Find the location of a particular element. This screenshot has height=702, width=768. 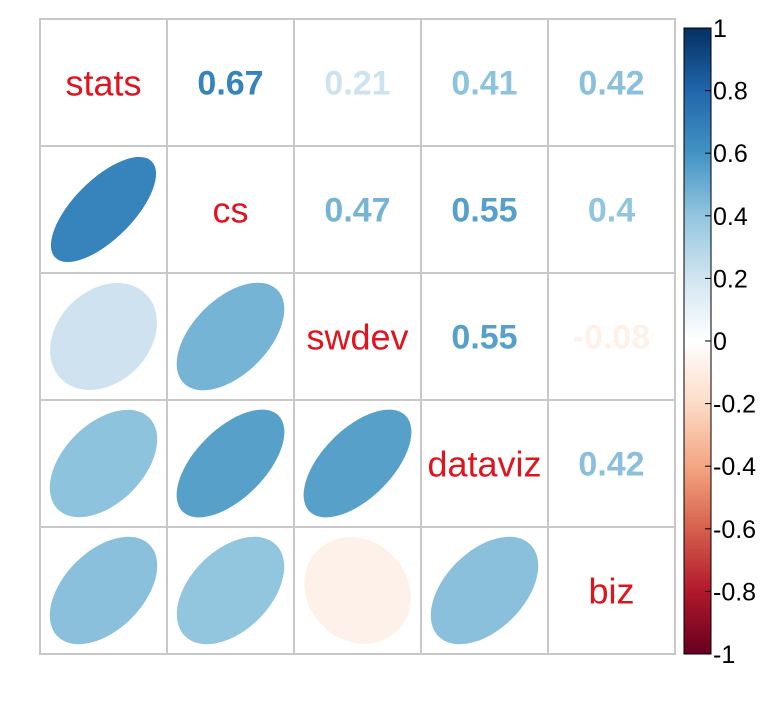

correlation-ellipse-swdev-cs is located at coordinates (230, 336).